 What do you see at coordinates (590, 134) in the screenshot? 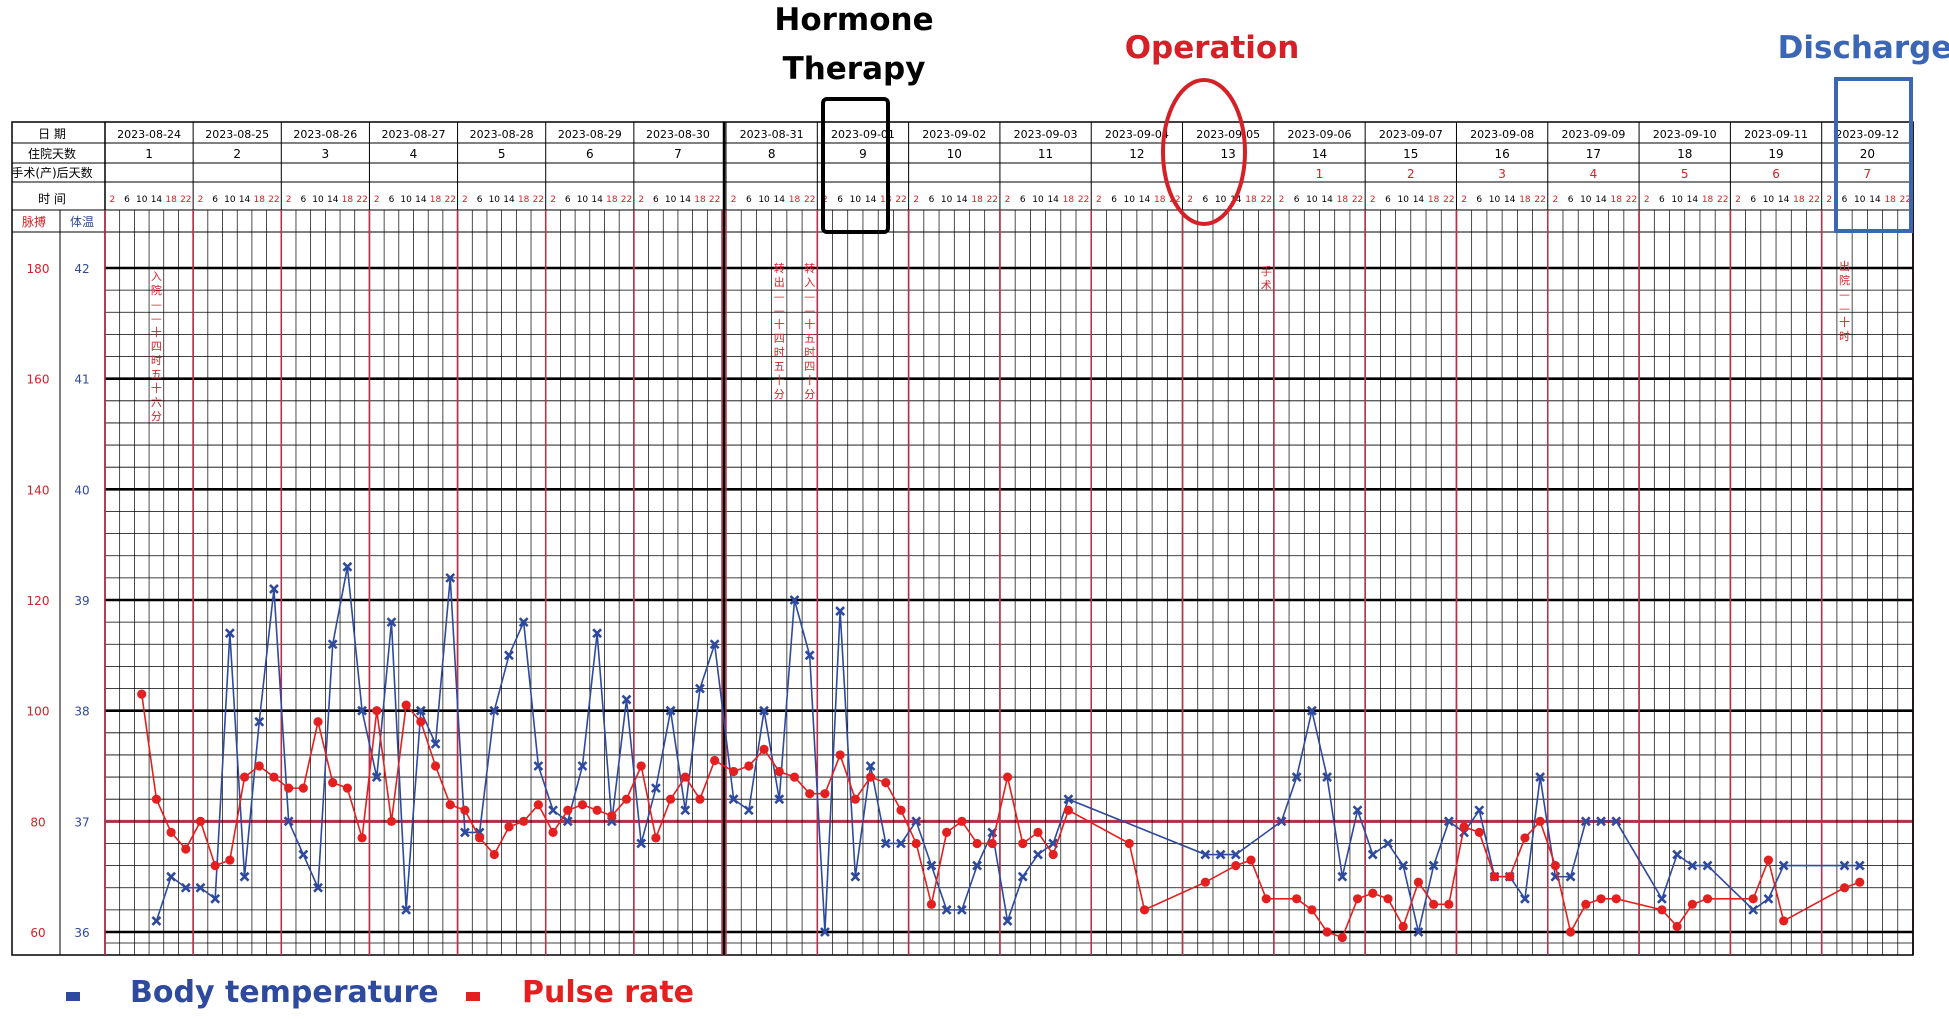
I see `date-cell: 2023-08-29` at bounding box center [590, 134].